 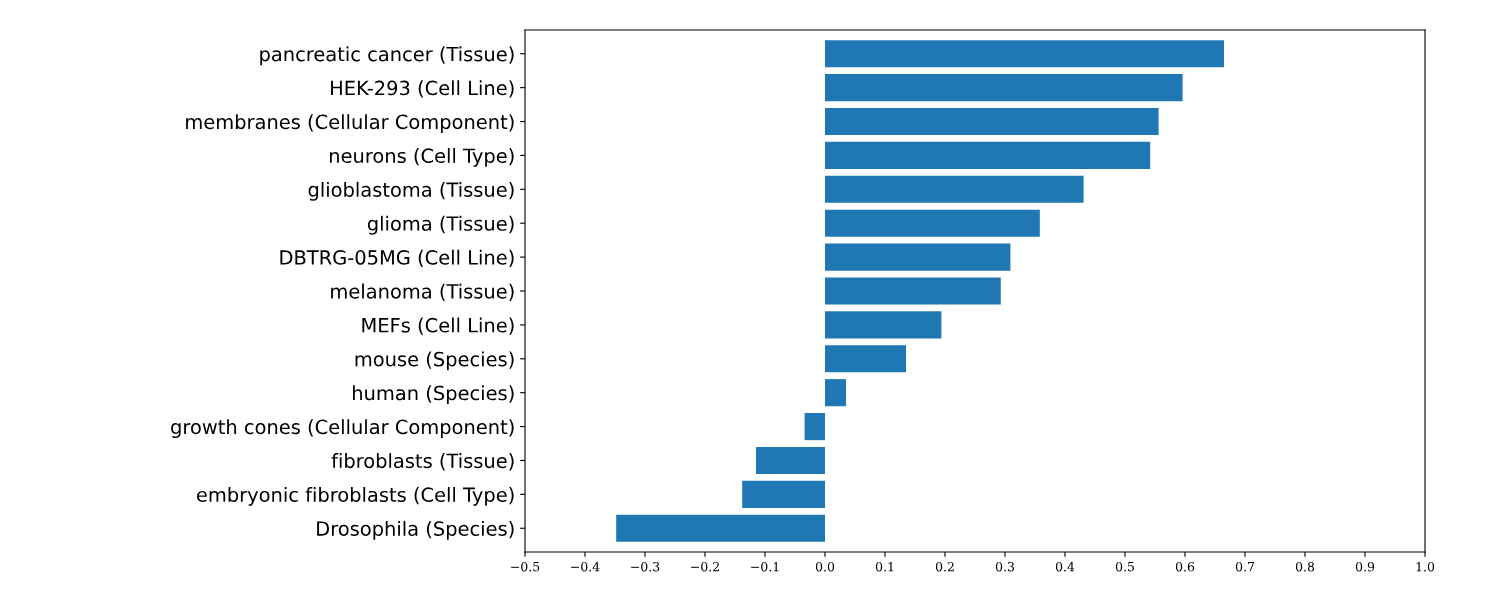 I want to click on y-tick-label: HEK-293 (Cell Line), so click(x=422, y=89).